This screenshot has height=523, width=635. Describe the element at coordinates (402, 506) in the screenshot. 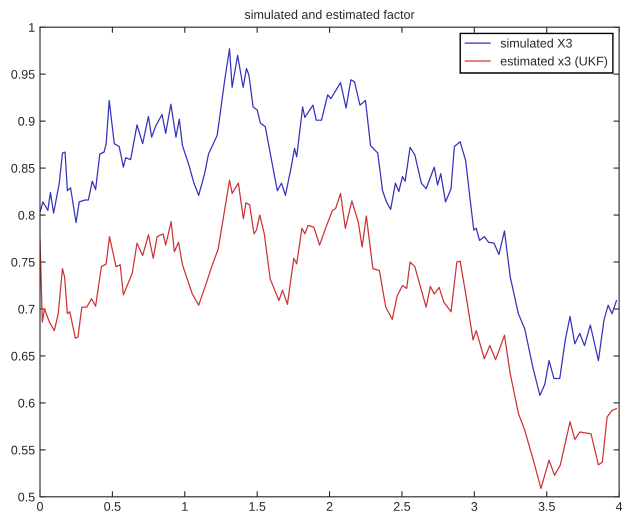

I see `x-tick-label: 2.5` at that location.